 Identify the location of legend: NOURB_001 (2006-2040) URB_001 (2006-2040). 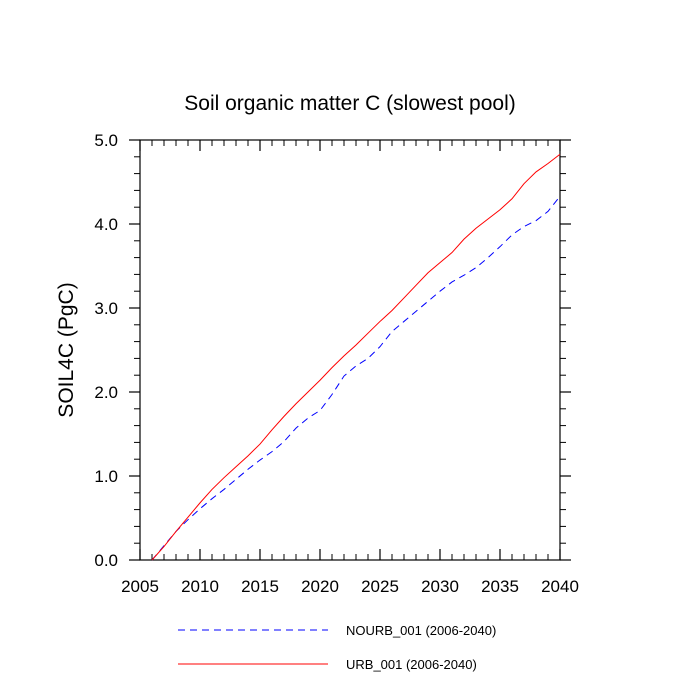
(337, 647).